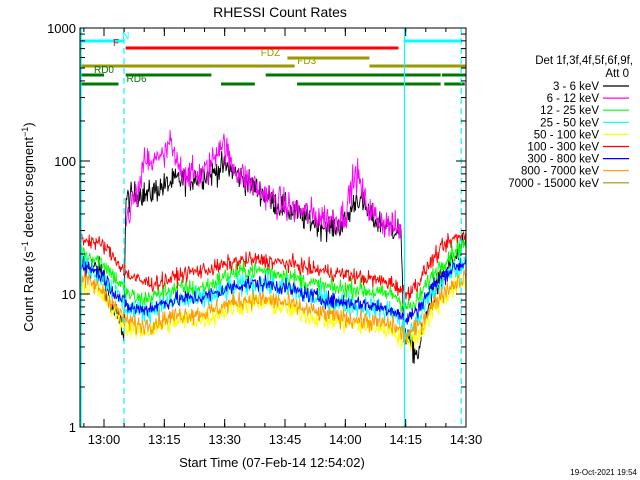 The image size is (640, 480). I want to click on legend-entry-6-12-kev: 6 - 12 keV, so click(588, 99).